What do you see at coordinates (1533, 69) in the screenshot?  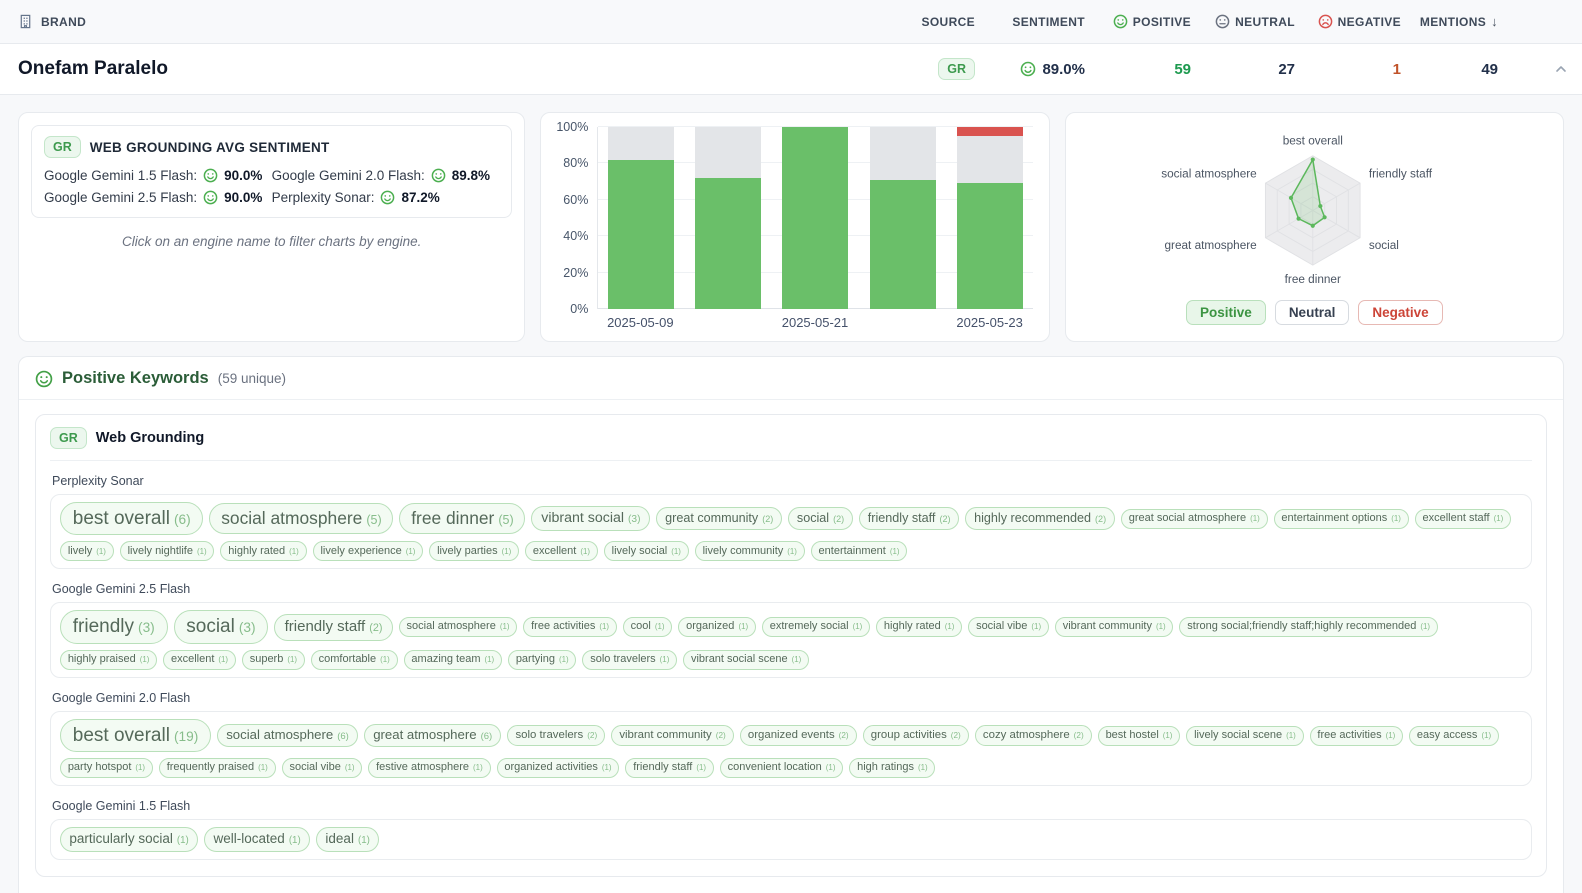 I see `collapse-chevron-icon` at bounding box center [1533, 69].